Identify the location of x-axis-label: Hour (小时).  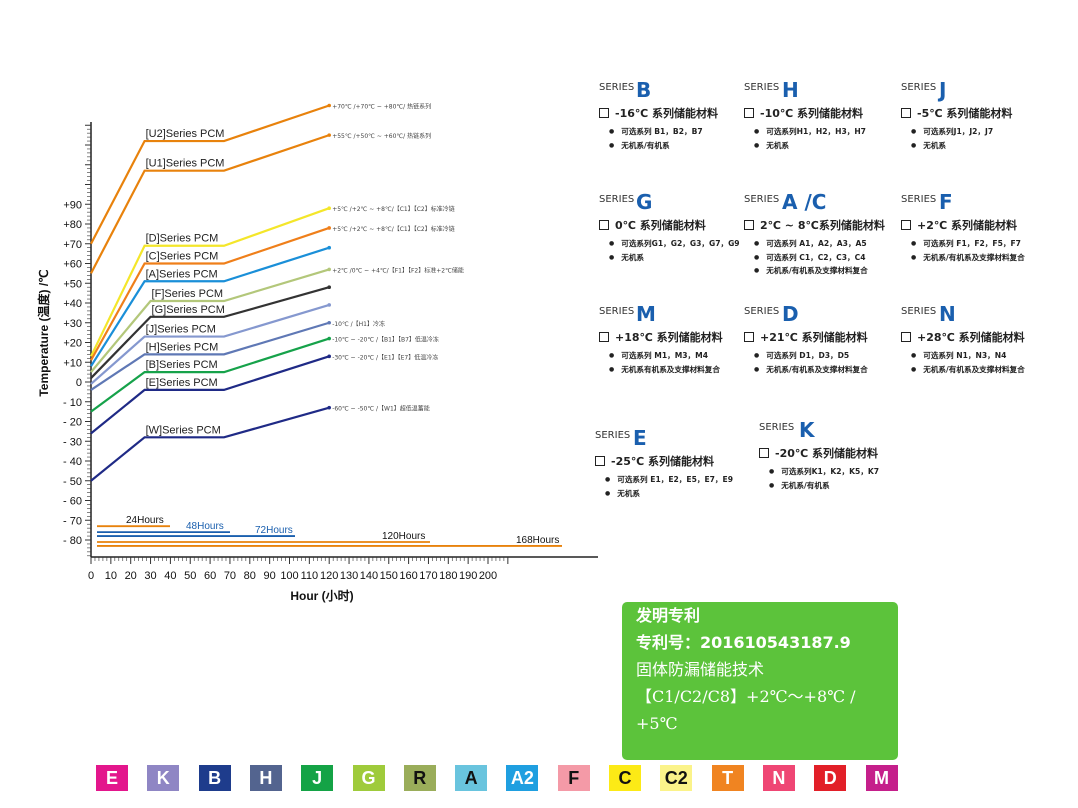
(321, 595).